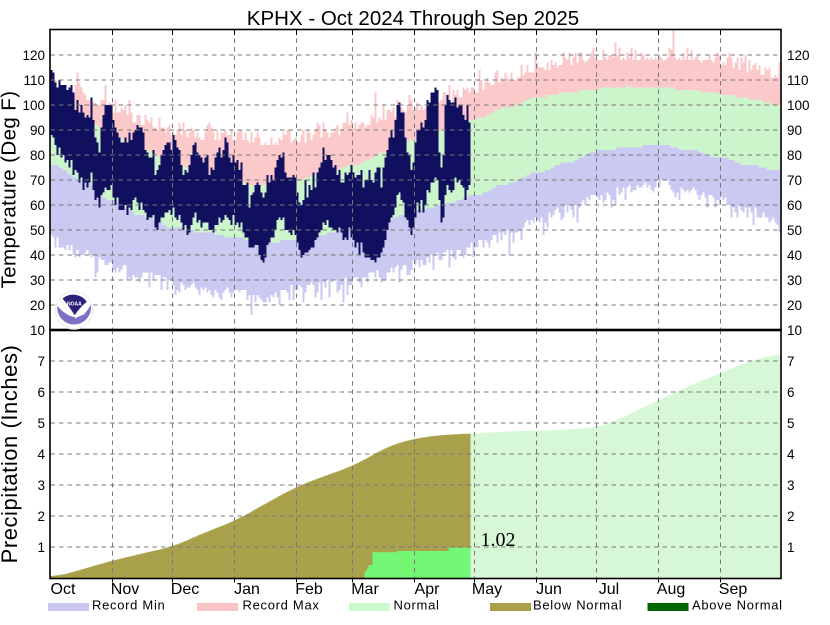 The image size is (830, 625). I want to click on svg-text: NOAA, so click(74, 304).